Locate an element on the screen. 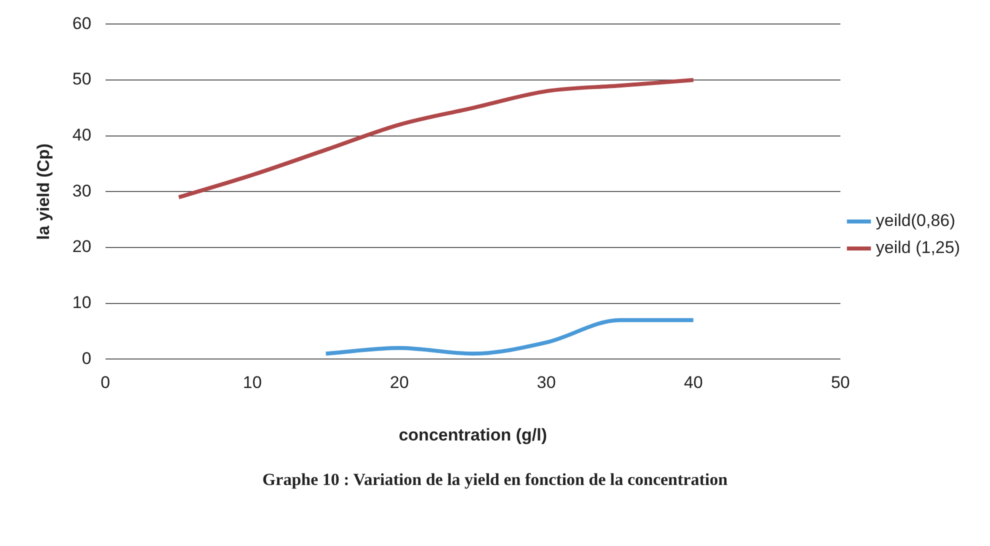 The height and width of the screenshot is (546, 990). x-tick-label: 10 is located at coordinates (252, 382).